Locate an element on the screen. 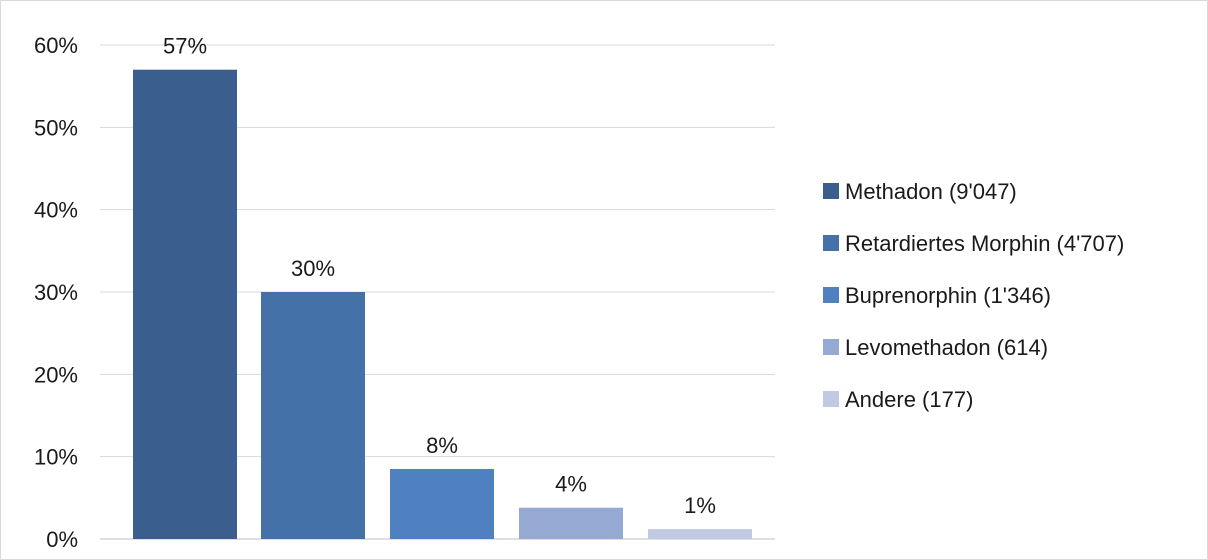 This screenshot has width=1208, height=560. legend-entry: Levomethadon (614) is located at coordinates (946, 347).